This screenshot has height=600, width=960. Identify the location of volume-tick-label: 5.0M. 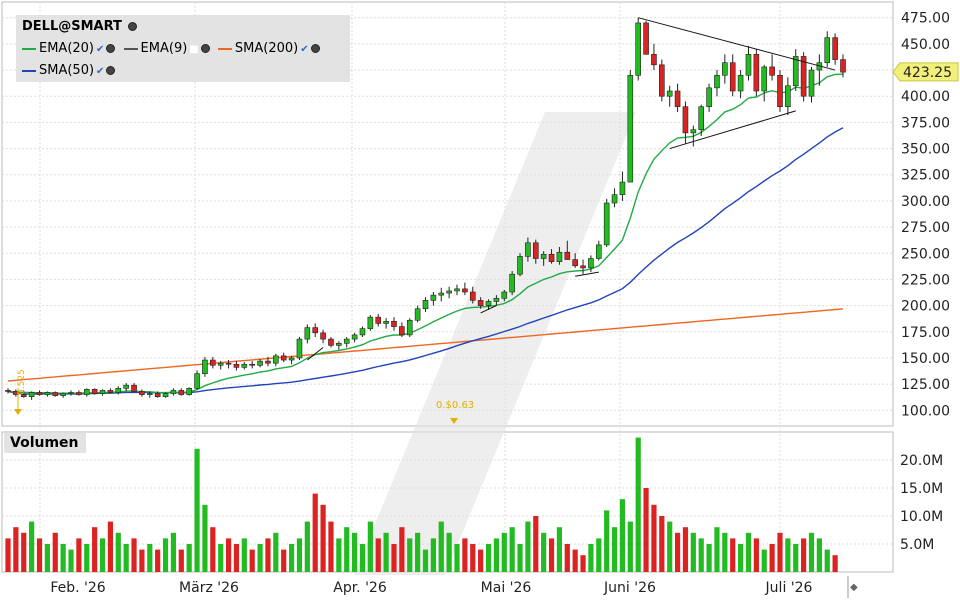
(917, 545).